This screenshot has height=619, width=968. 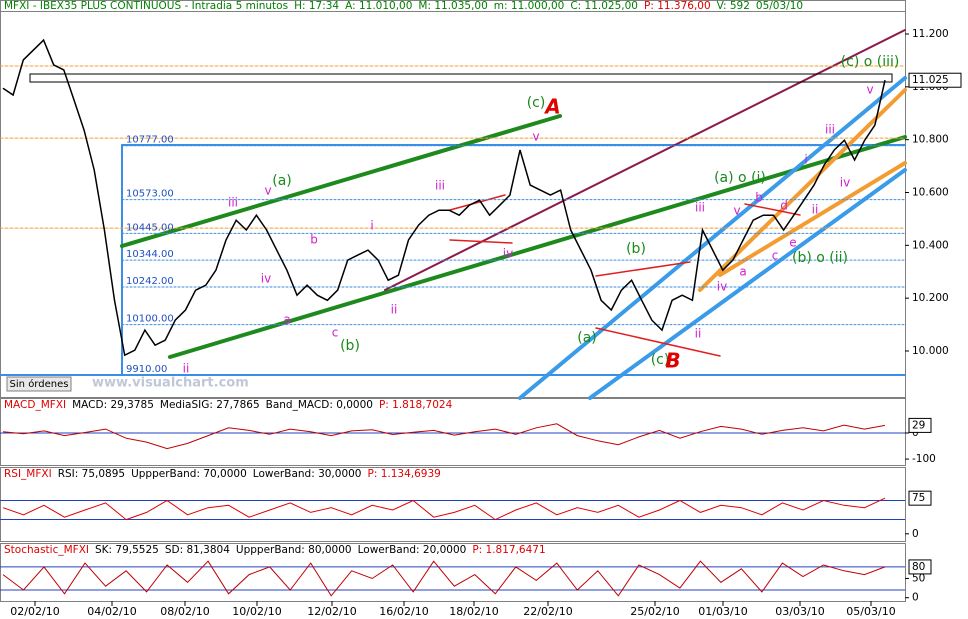 What do you see at coordinates (547, 611) in the screenshot?
I see `x-tick-label: 22/02/10` at bounding box center [547, 611].